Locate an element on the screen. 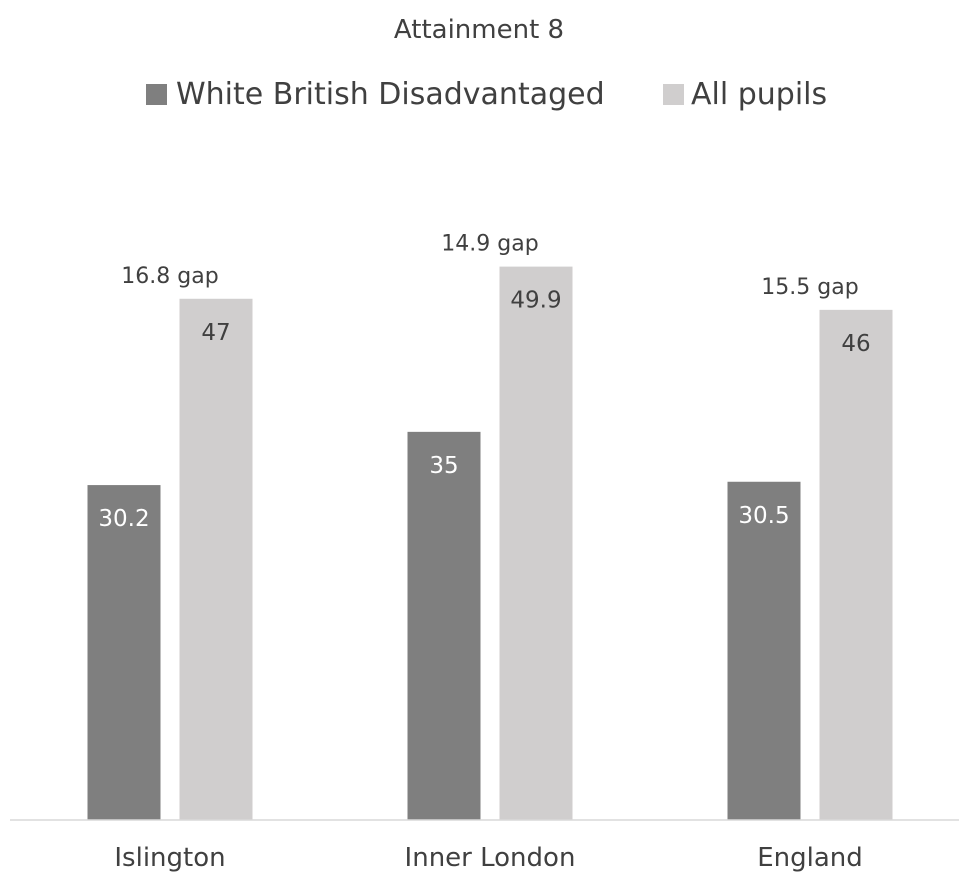 This screenshot has width=959, height=875. category-label-inner-london: Inner London is located at coordinates (490, 858).